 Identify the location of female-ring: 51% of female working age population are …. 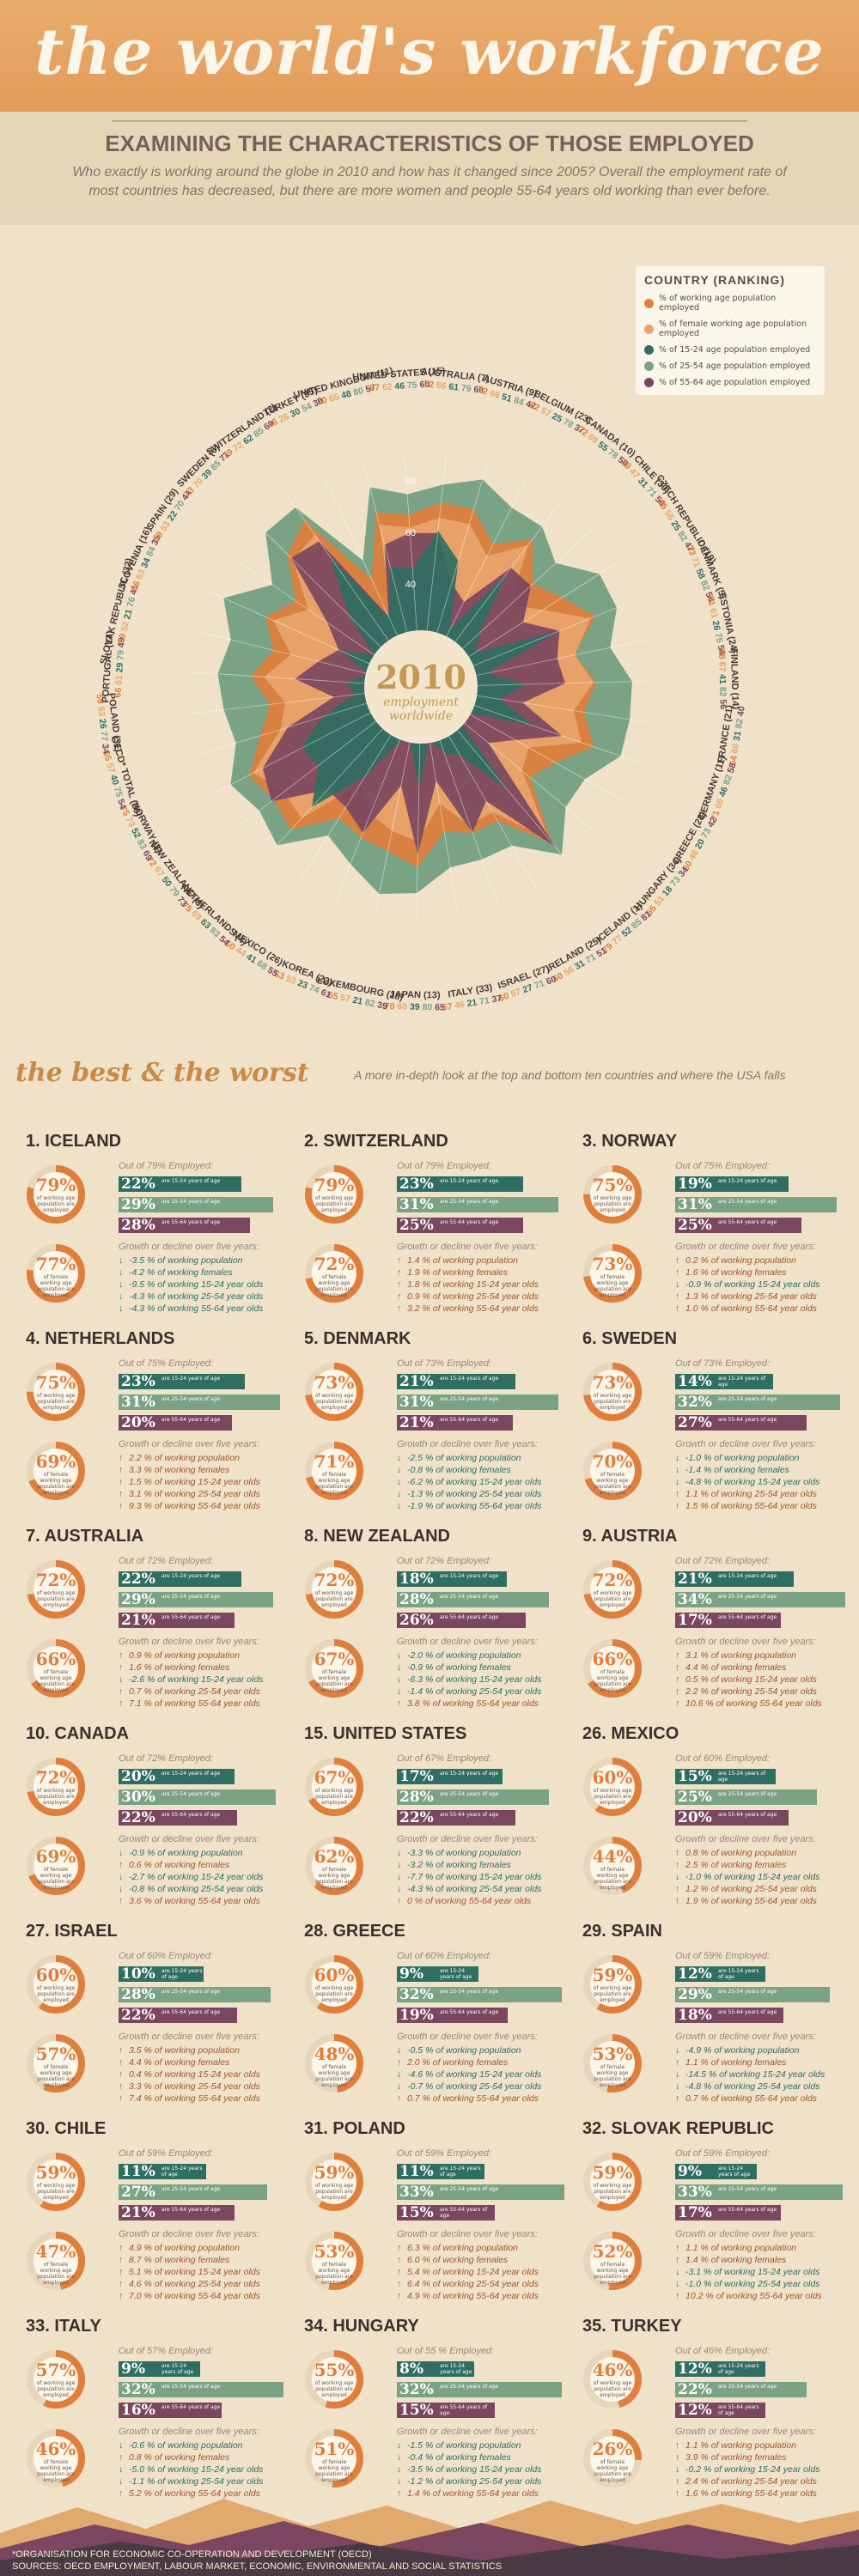
(334, 2458).